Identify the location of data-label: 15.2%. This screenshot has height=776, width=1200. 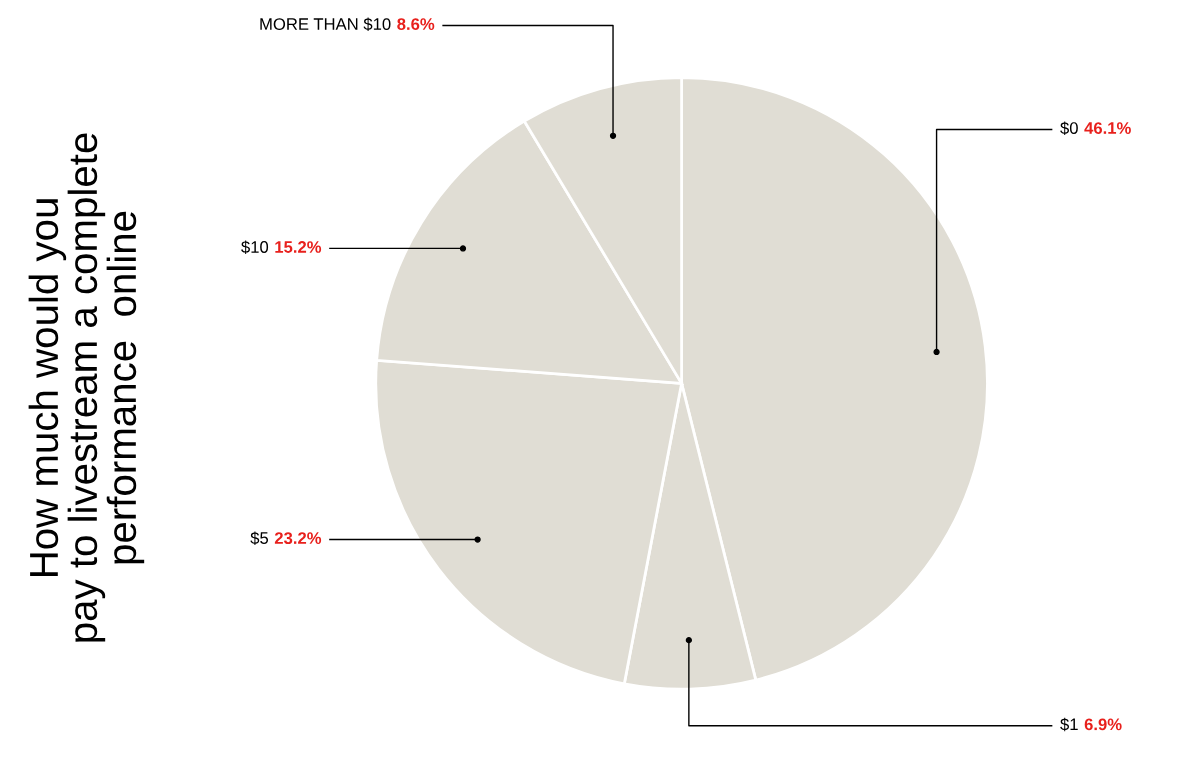
(298, 247).